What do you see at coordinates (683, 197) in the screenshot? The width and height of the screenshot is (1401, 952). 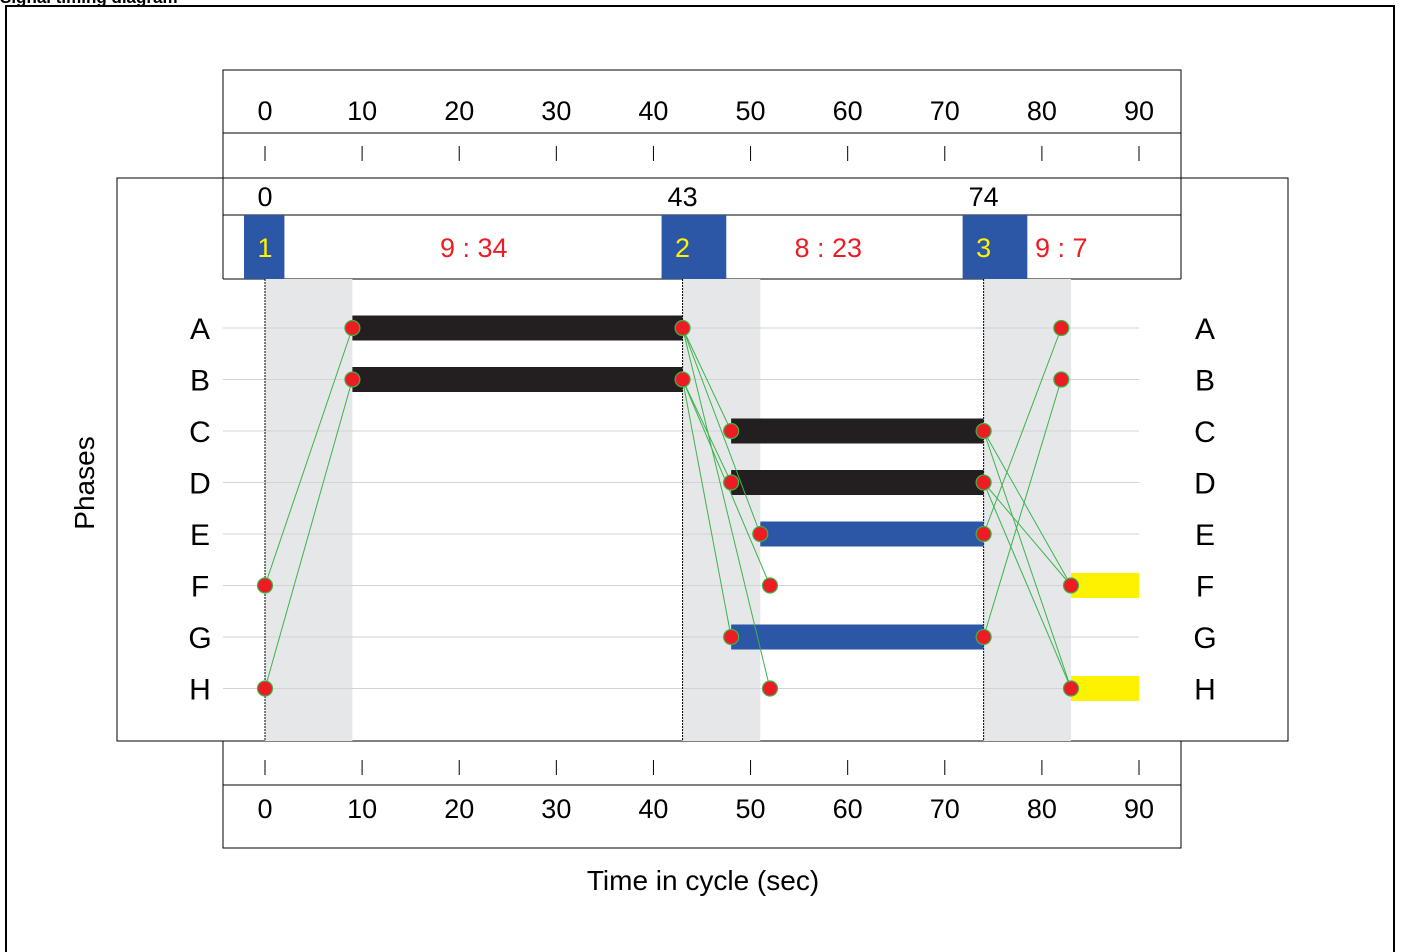 I see `stage-start-label: 43` at bounding box center [683, 197].